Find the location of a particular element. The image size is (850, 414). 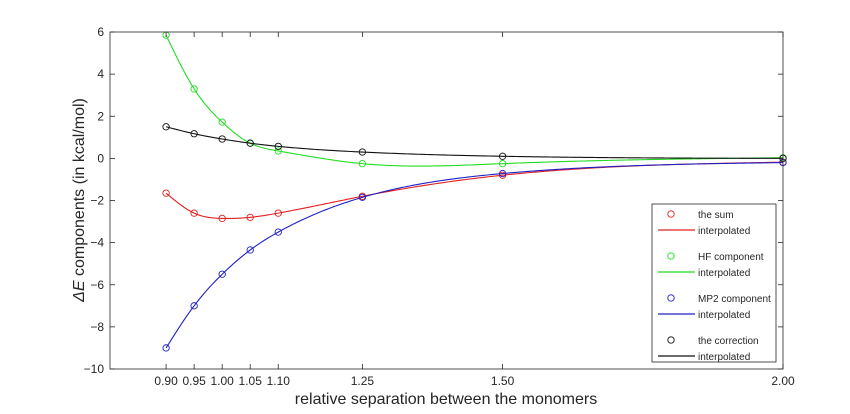

y-tick-label: 6 is located at coordinates (100, 32).